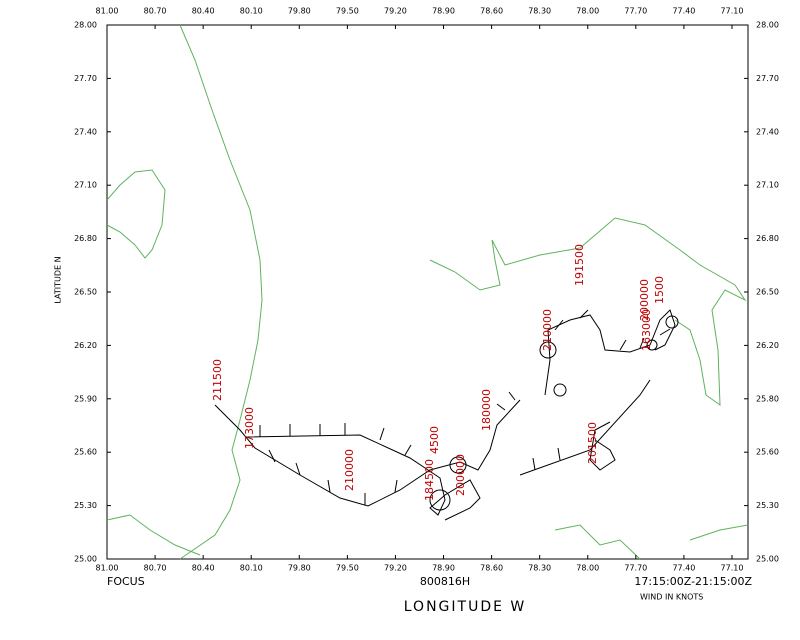 Image resolution: width=800 pixels, height=640 pixels. What do you see at coordinates (395, 11) in the screenshot?
I see `x-tick-label-top: 79.20` at bounding box center [395, 11].